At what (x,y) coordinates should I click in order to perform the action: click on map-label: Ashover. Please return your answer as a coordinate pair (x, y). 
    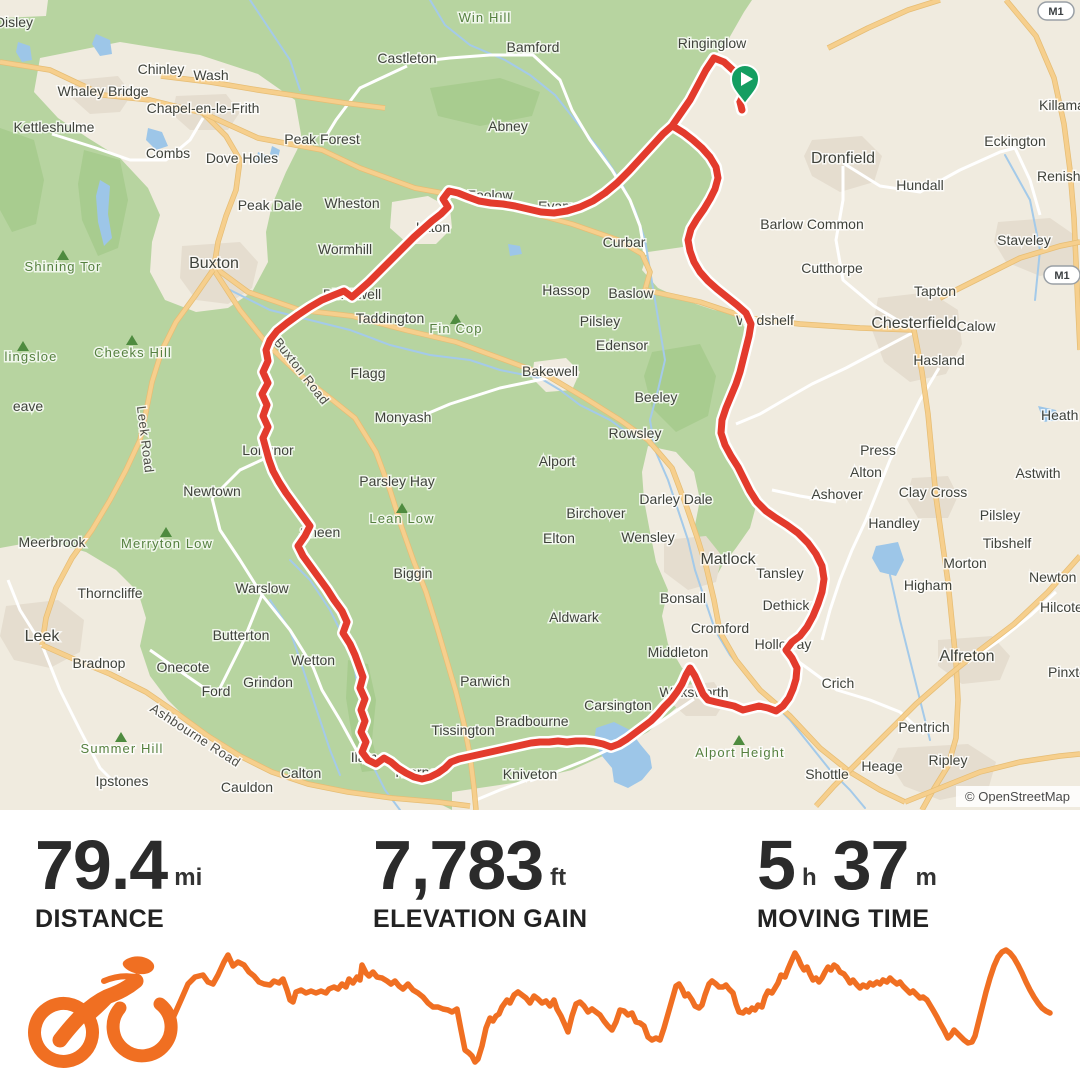
    Looking at the image, I should click on (837, 494).